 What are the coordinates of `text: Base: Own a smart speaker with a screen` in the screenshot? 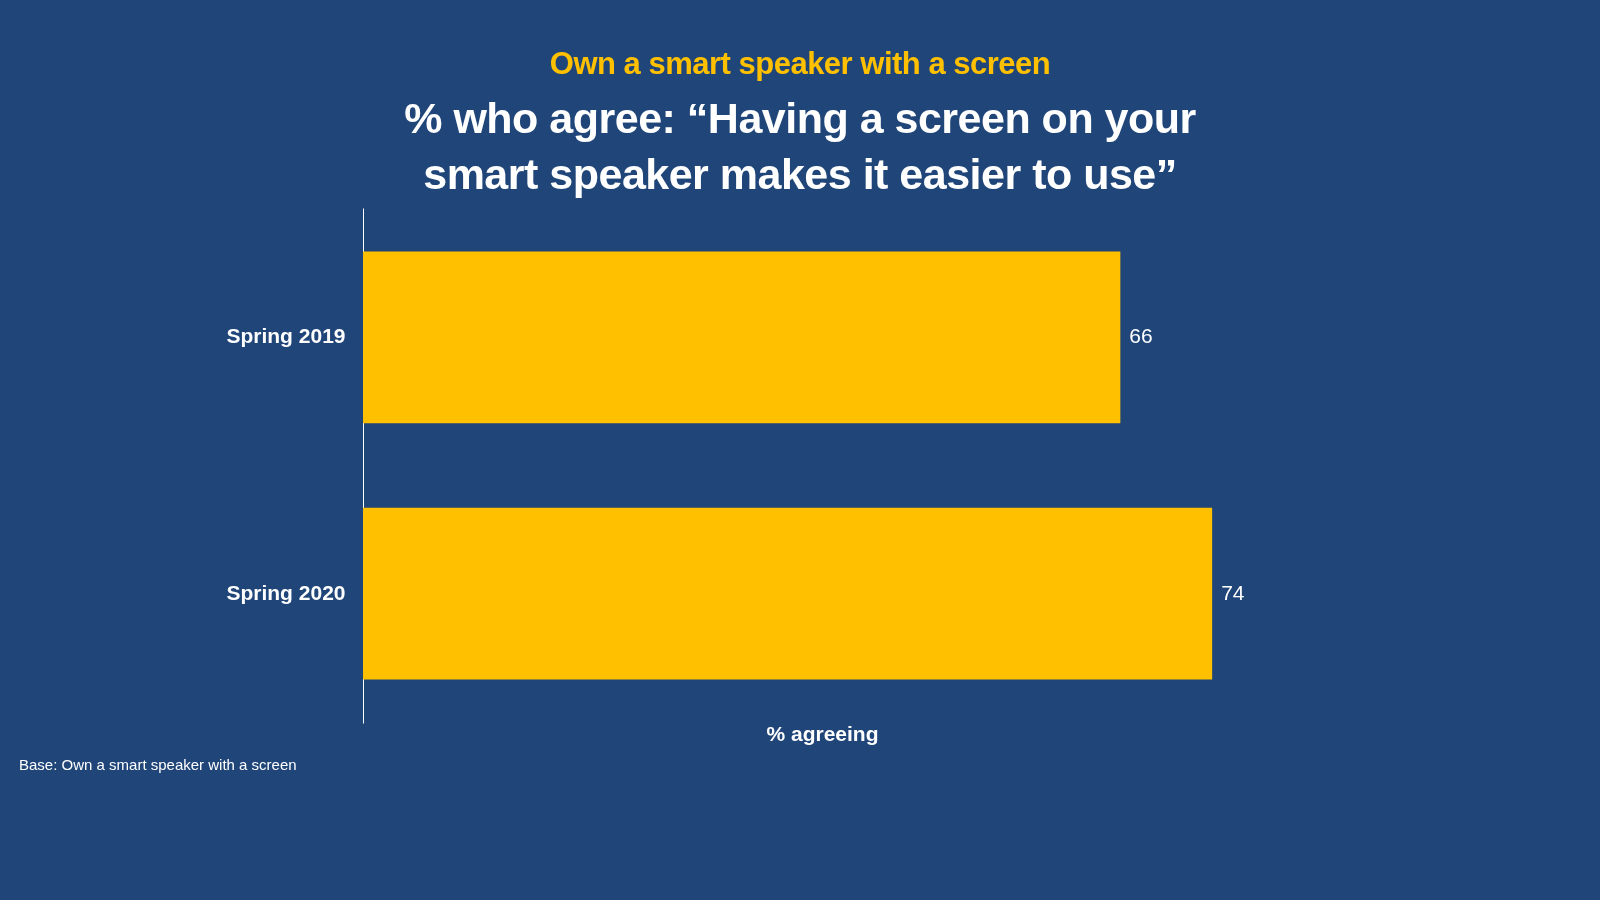 It's located at (158, 764).